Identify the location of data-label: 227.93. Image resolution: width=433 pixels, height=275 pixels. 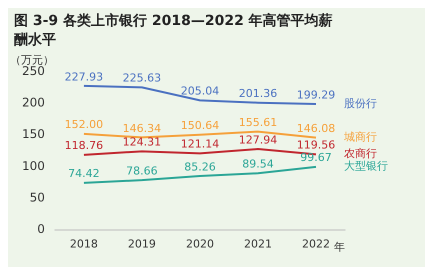
(84, 77).